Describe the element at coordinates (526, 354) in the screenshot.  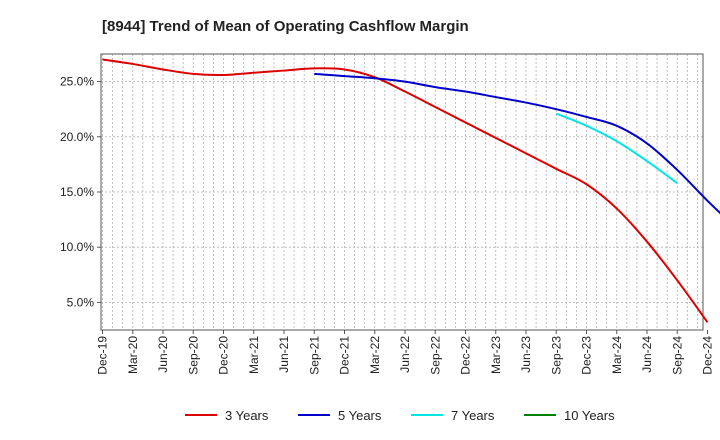
I see `x-tick-label: Jun-23` at that location.